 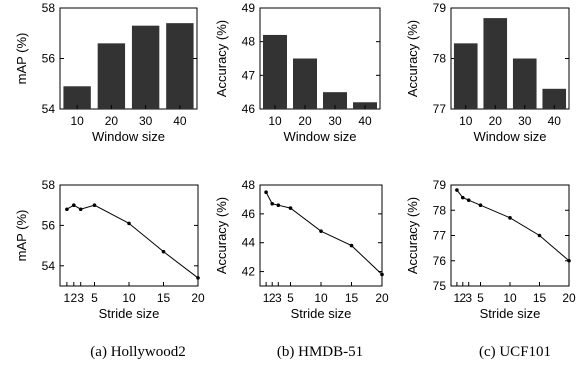 What do you see at coordinates (249, 75) in the screenshot?
I see `y-tick-label: 47` at bounding box center [249, 75].